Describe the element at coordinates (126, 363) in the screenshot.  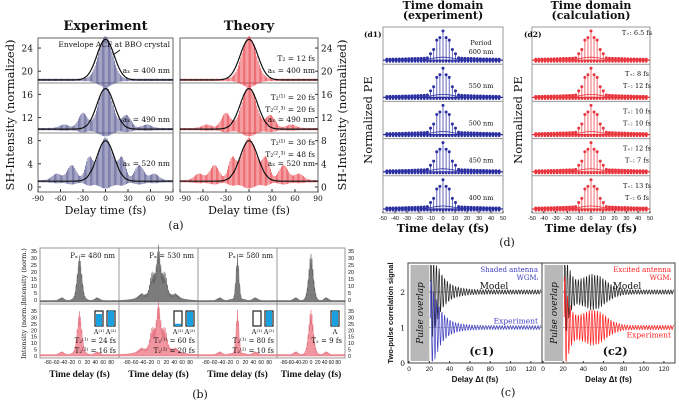
I see `x-tick-label: -80` at that location.